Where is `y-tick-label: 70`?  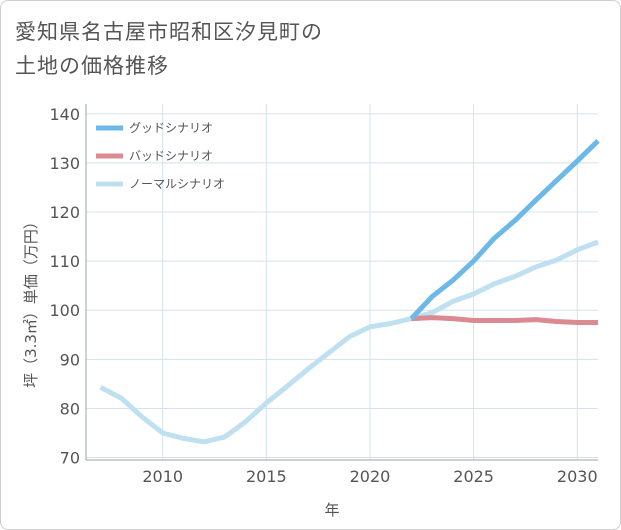
y-tick-label: 70 is located at coordinates (70, 458).